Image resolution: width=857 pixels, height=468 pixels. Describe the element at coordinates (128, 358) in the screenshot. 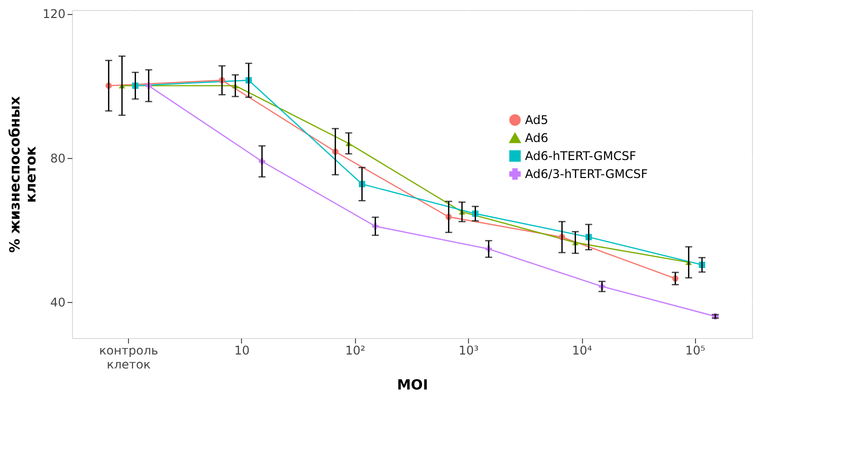

I see `x-tick-label: контроль клеток` at that location.